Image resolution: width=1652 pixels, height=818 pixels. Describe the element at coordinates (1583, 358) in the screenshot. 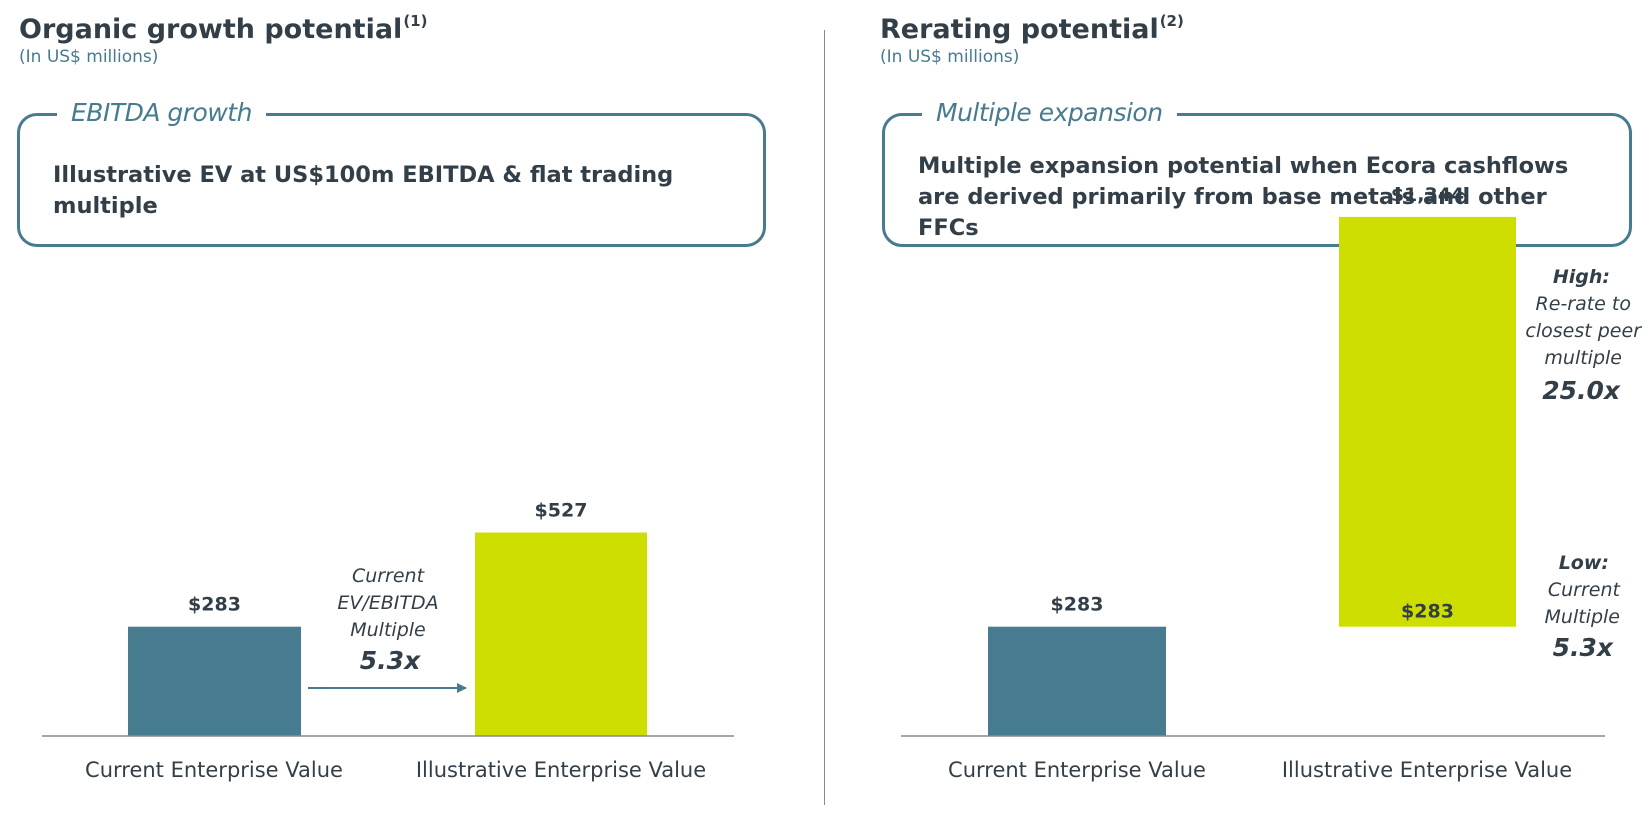

I see `high-line-3: multiple` at that location.